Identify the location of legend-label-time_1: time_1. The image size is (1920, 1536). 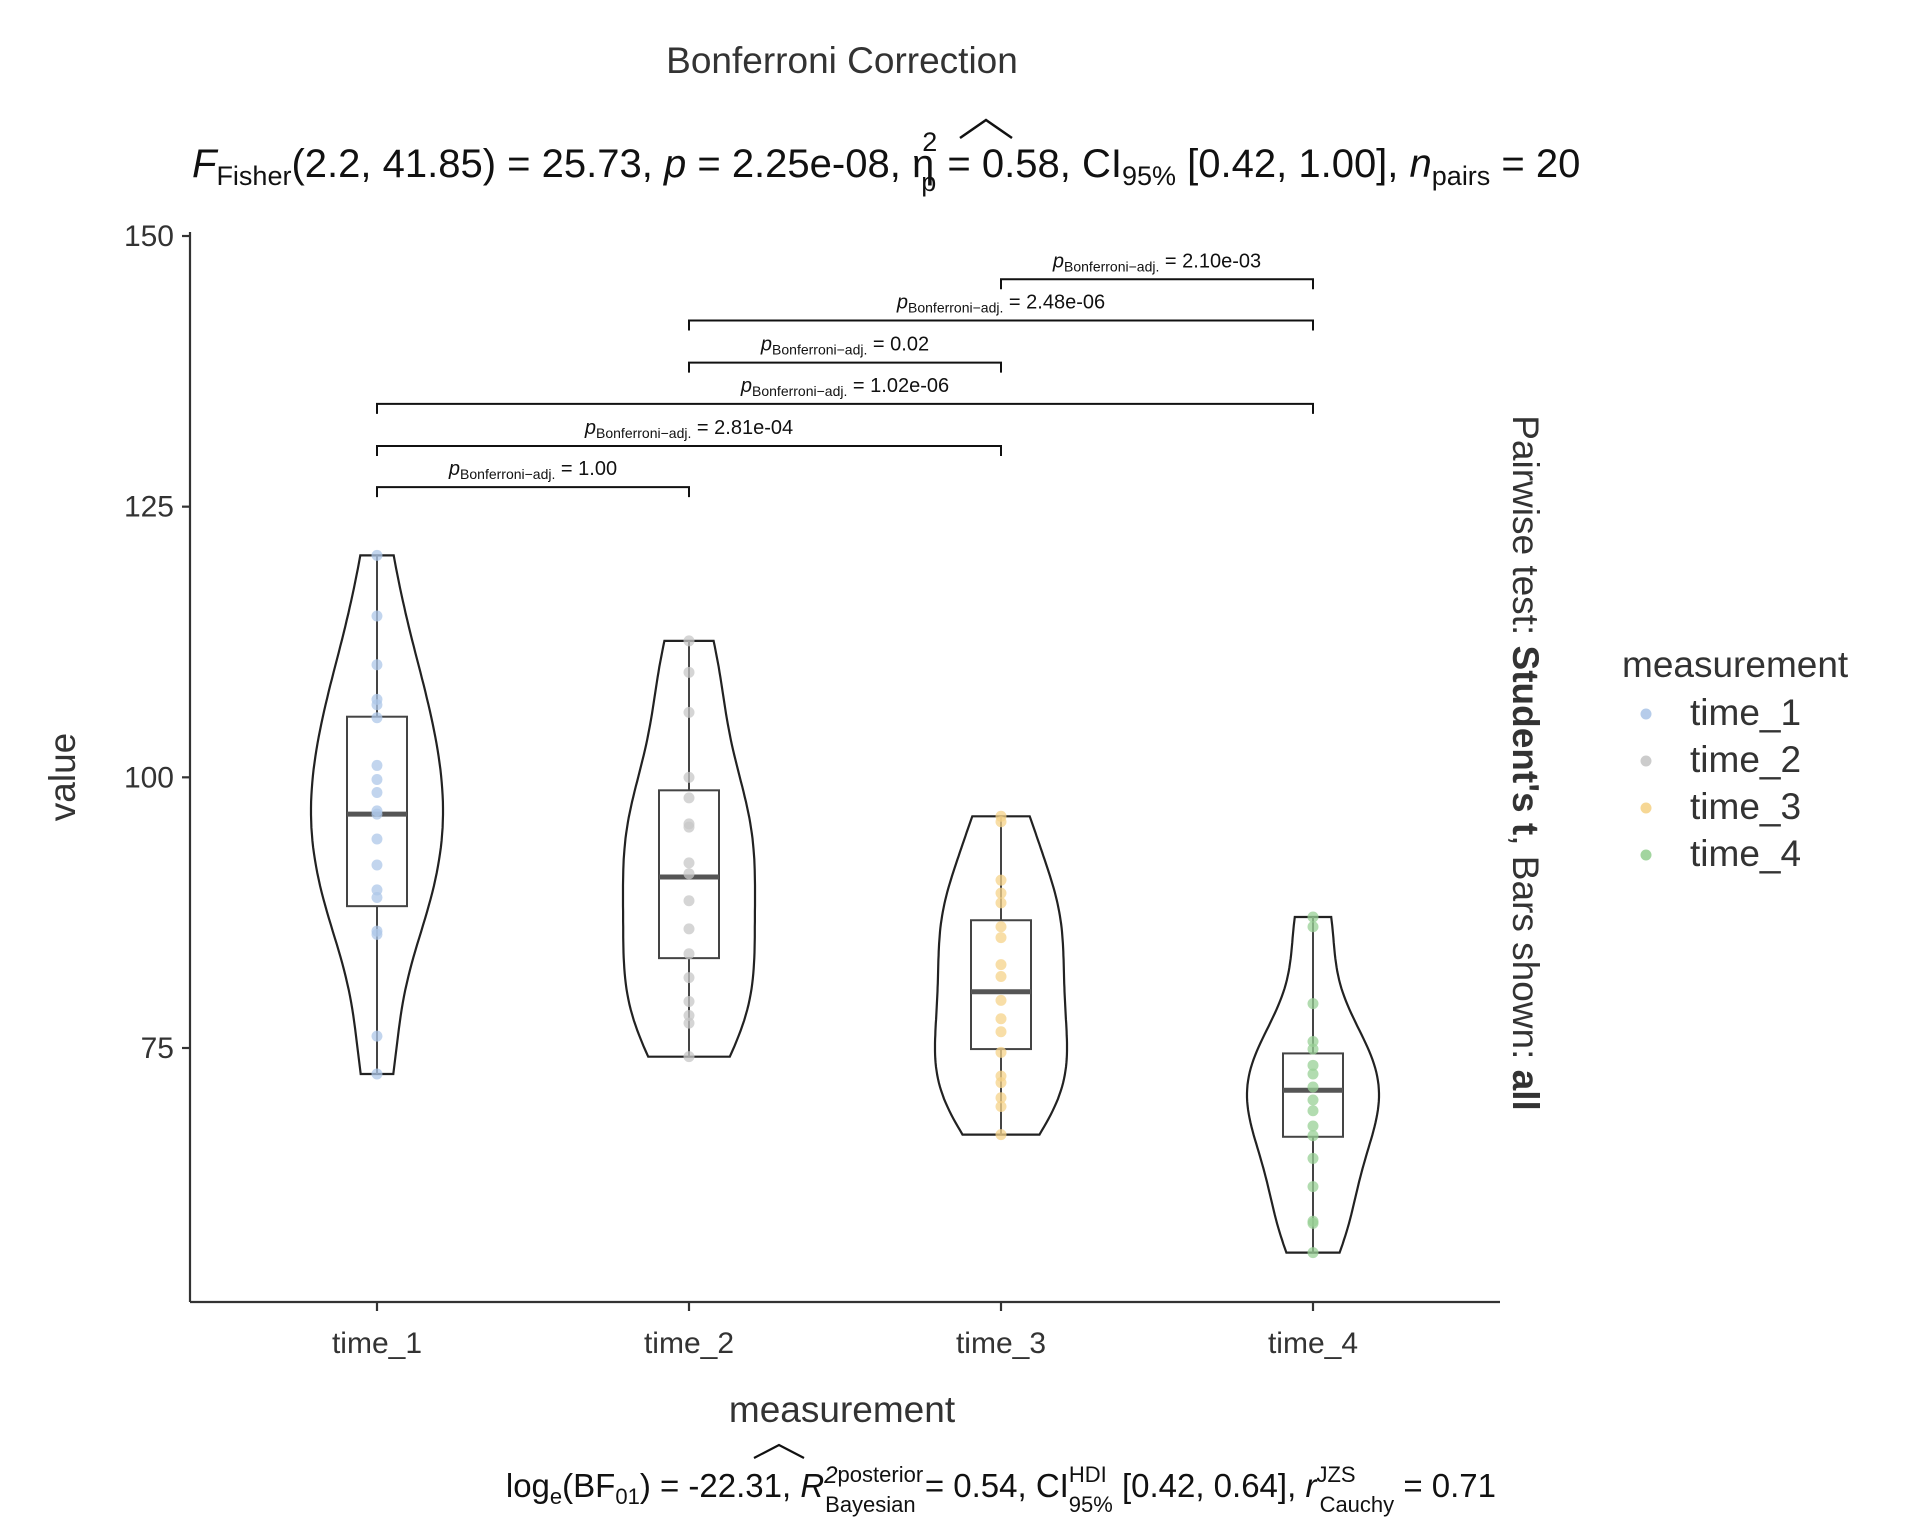
(1745, 712).